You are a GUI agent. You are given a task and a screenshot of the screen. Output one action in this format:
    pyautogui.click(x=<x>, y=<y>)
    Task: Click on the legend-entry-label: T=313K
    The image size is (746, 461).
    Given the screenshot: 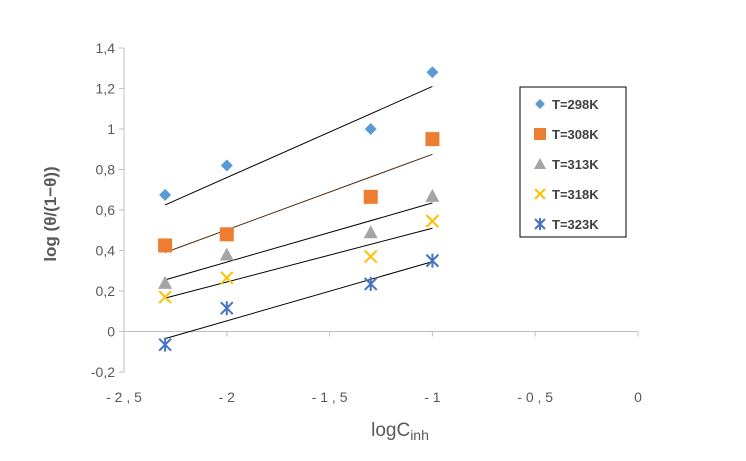 What is the action you would take?
    pyautogui.click(x=575, y=164)
    